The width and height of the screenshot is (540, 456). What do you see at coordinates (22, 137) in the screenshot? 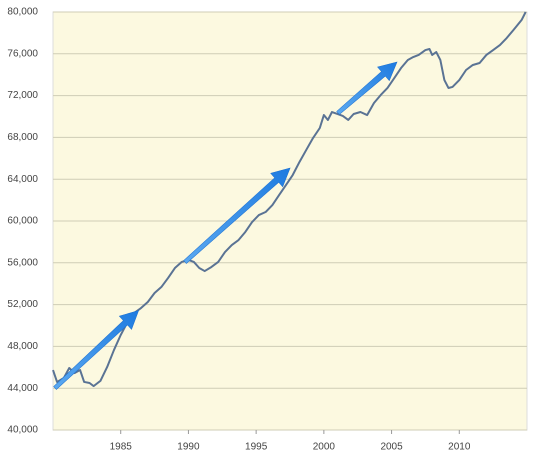
I see `y-tick-label: 68,000` at bounding box center [22, 137].